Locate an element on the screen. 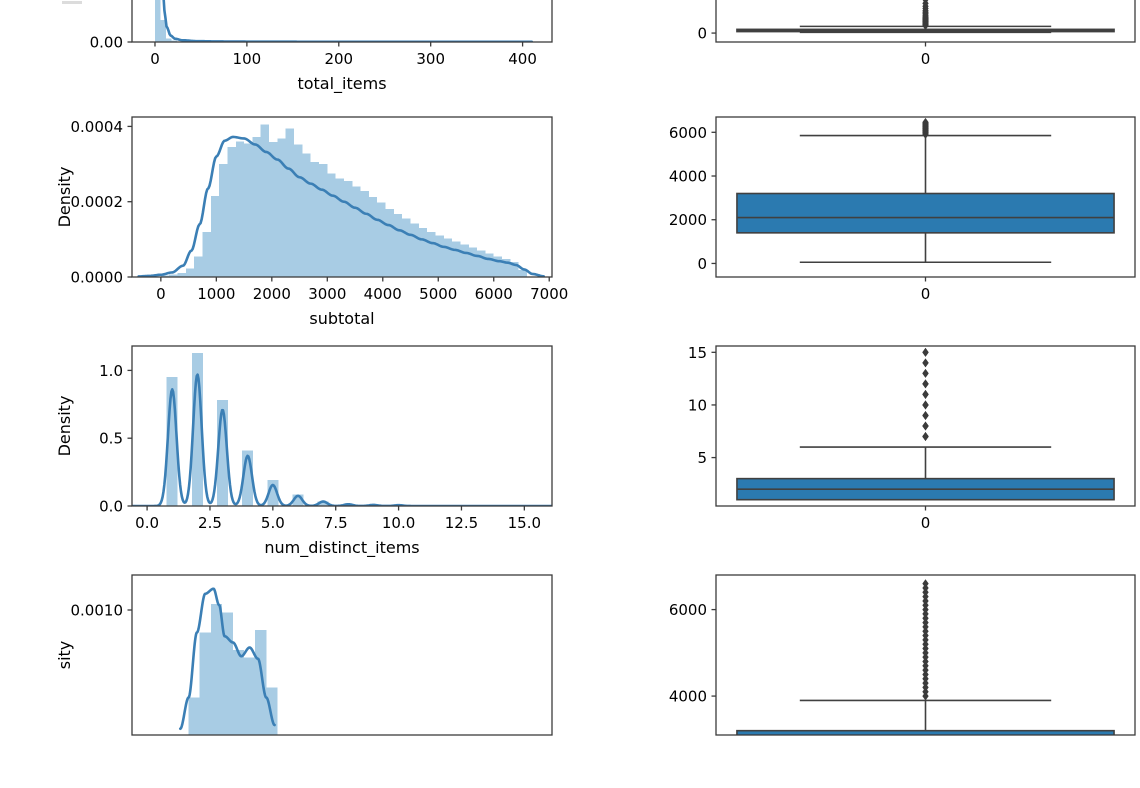 The image size is (1140, 788). svg-text: 0.00 is located at coordinates (106, 43).